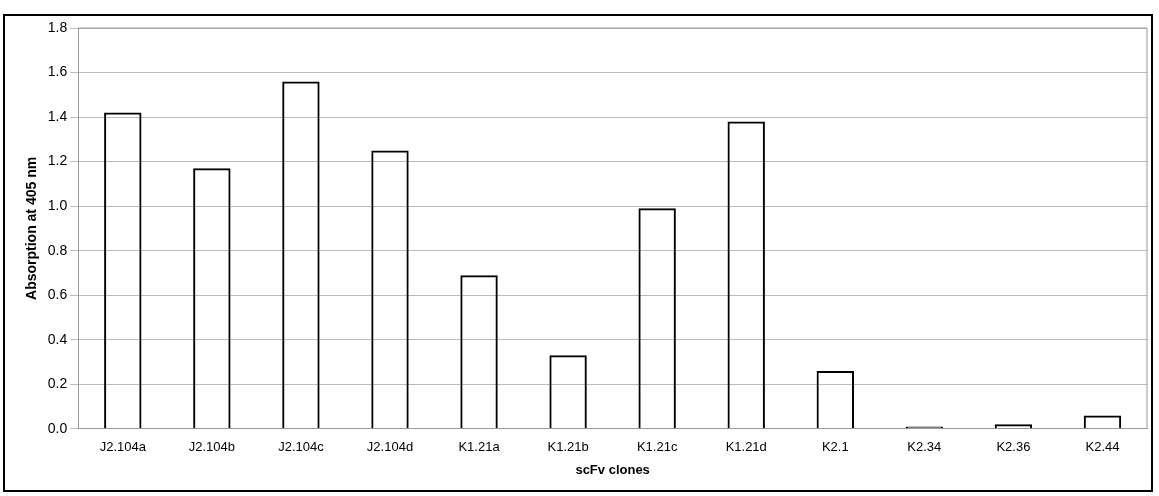 This screenshot has width=1159, height=496. What do you see at coordinates (57, 383) in the screenshot?
I see `y-tick-label: 0.2` at bounding box center [57, 383].